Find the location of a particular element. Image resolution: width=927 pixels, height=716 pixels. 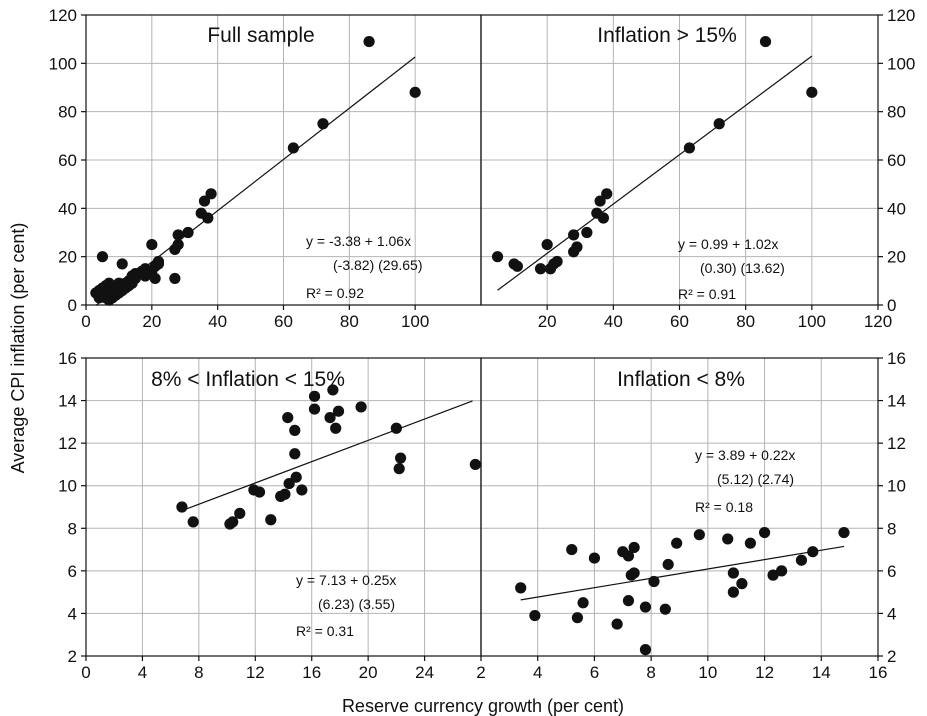

y-tick-label: 6 is located at coordinates (891, 571).